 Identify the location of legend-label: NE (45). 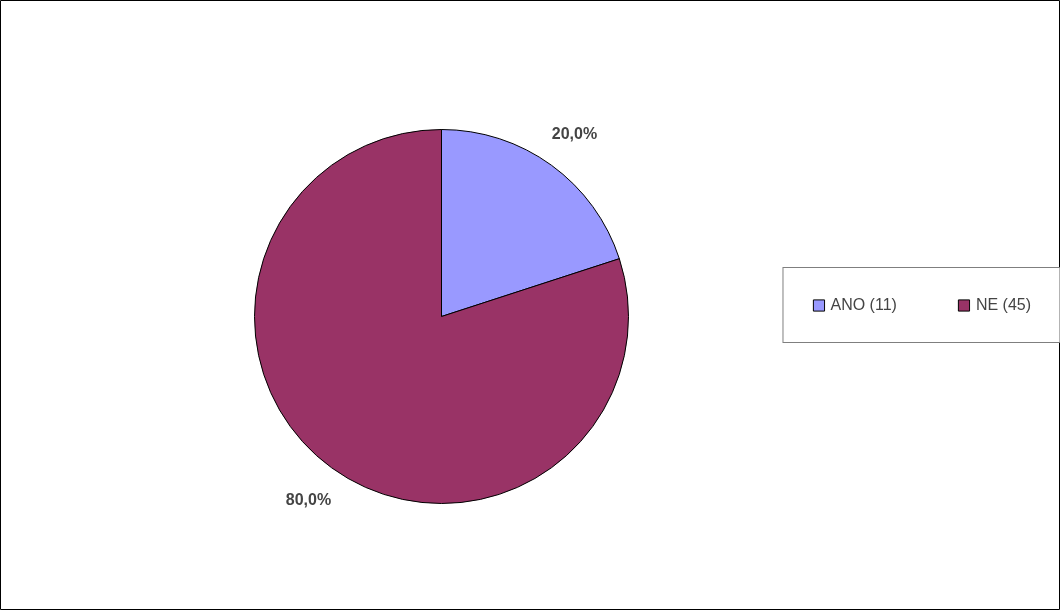
(1003, 305).